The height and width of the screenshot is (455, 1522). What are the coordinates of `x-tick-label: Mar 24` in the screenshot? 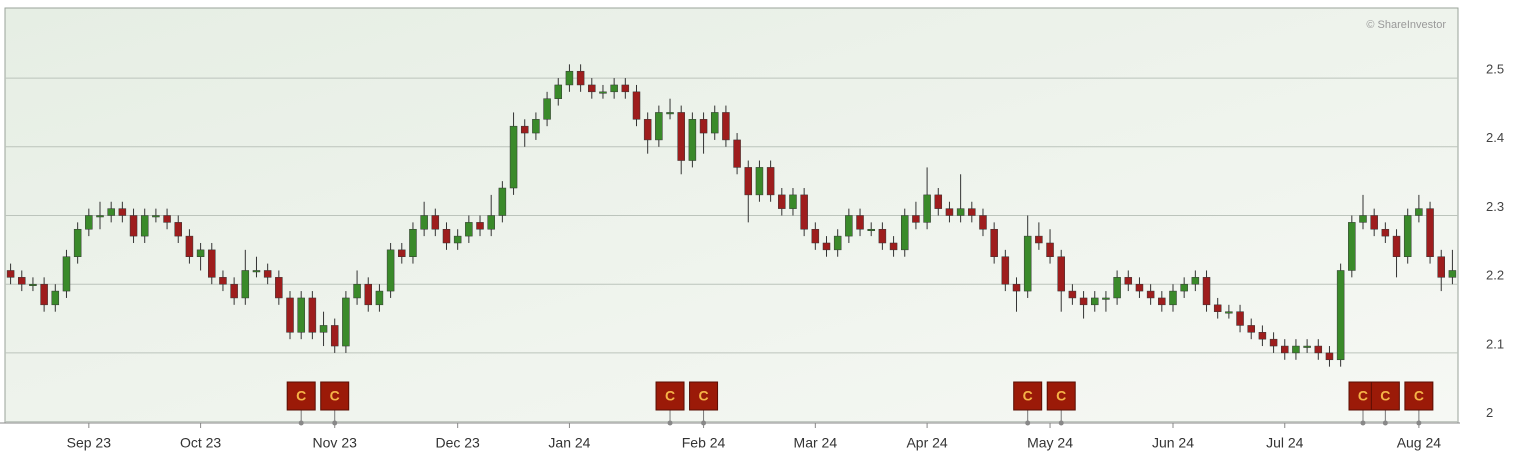 It's located at (816, 443).